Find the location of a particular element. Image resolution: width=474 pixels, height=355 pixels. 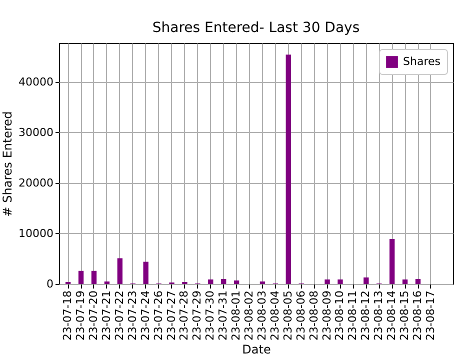

x-tick-label: 23-08-15 is located at coordinates (405, 315).